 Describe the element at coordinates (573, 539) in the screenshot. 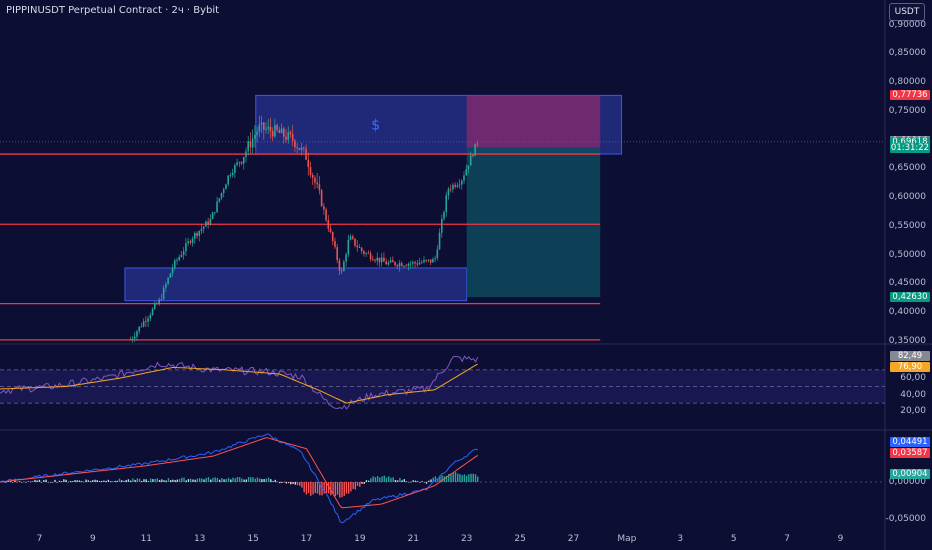

I see `time-tick-label: 27` at that location.